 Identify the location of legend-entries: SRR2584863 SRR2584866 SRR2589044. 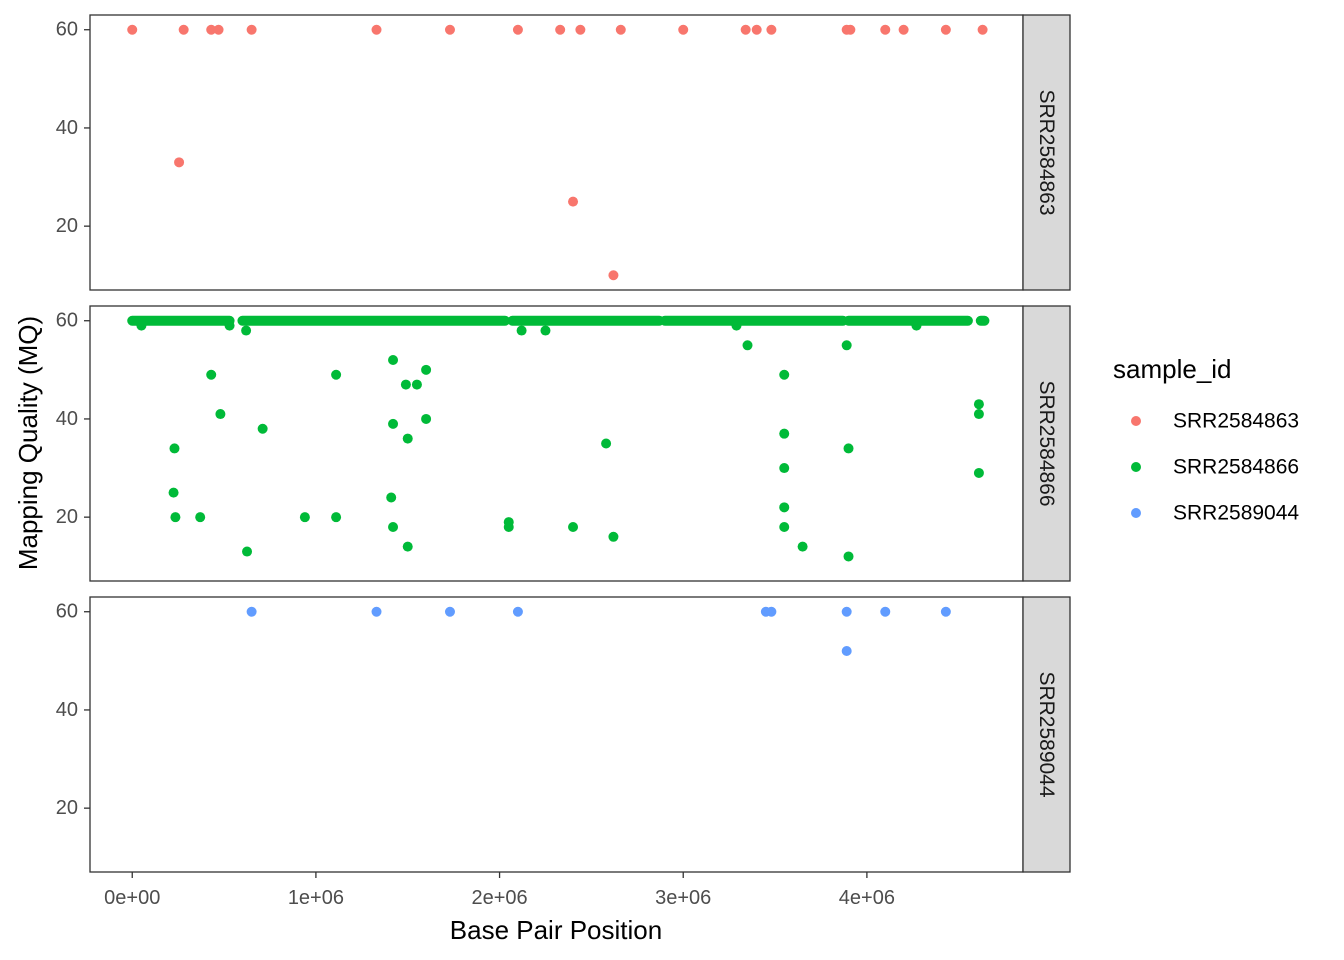
(1215, 467).